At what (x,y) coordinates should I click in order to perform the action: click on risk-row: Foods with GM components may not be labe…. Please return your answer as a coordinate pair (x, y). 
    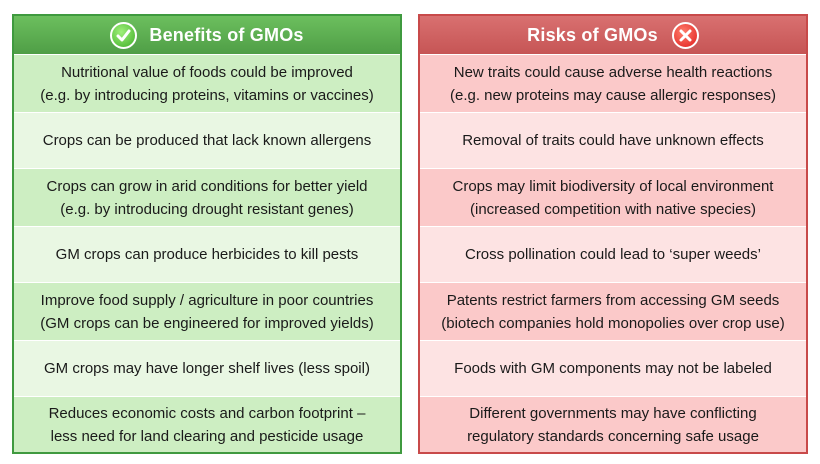
    Looking at the image, I should click on (613, 368).